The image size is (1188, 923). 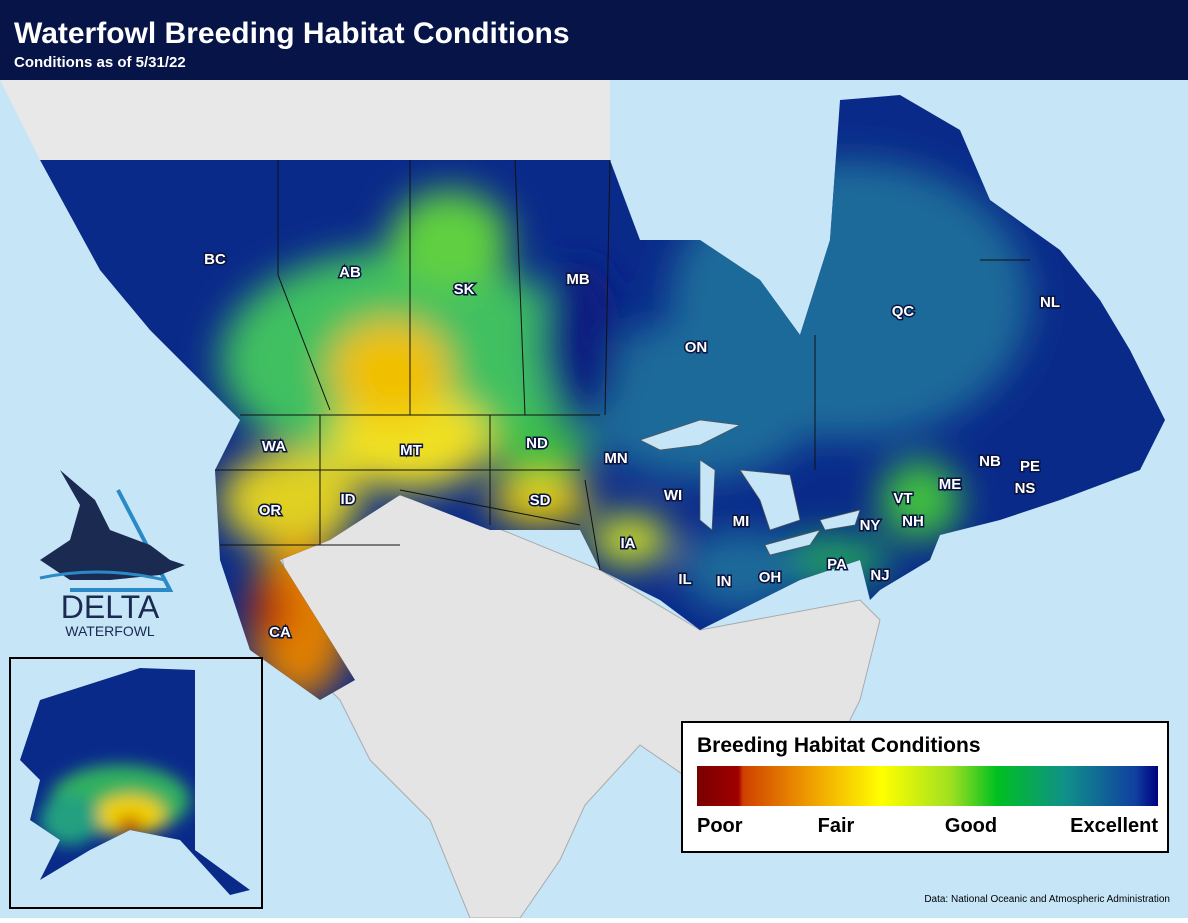 I want to click on region-label: NS, so click(x=1025, y=488).